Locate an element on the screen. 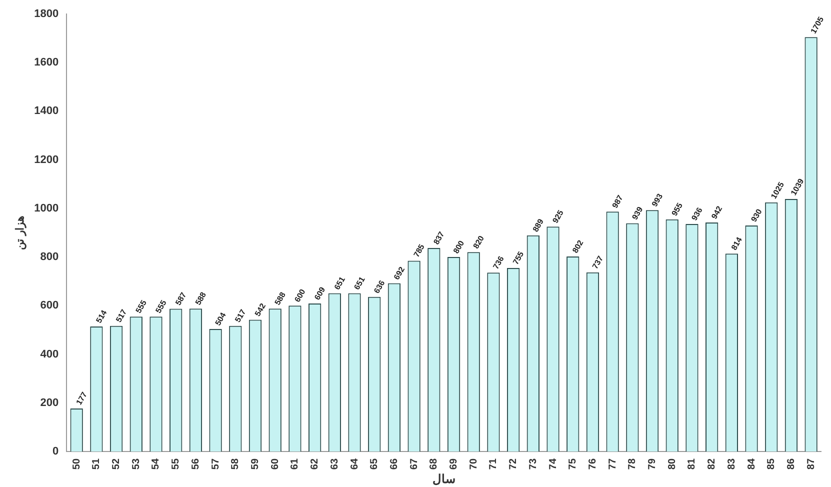  data-label: 755 is located at coordinates (518, 258).